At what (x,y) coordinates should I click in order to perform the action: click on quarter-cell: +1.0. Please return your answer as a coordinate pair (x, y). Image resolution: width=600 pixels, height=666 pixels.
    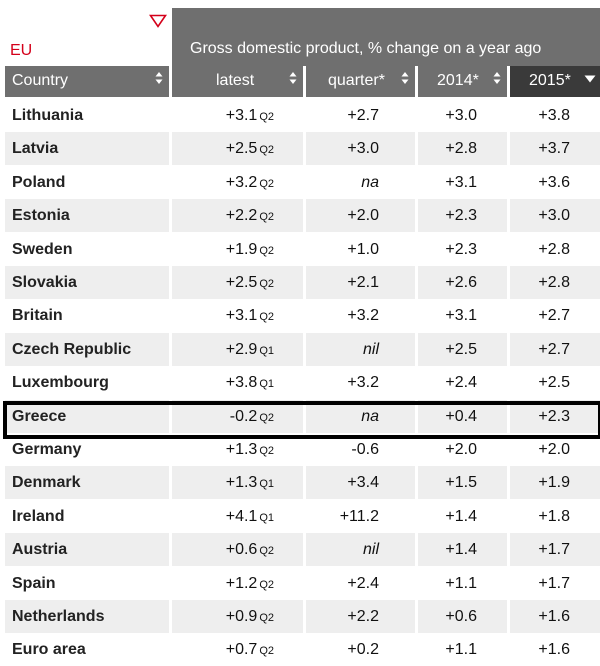
    Looking at the image, I should click on (363, 249).